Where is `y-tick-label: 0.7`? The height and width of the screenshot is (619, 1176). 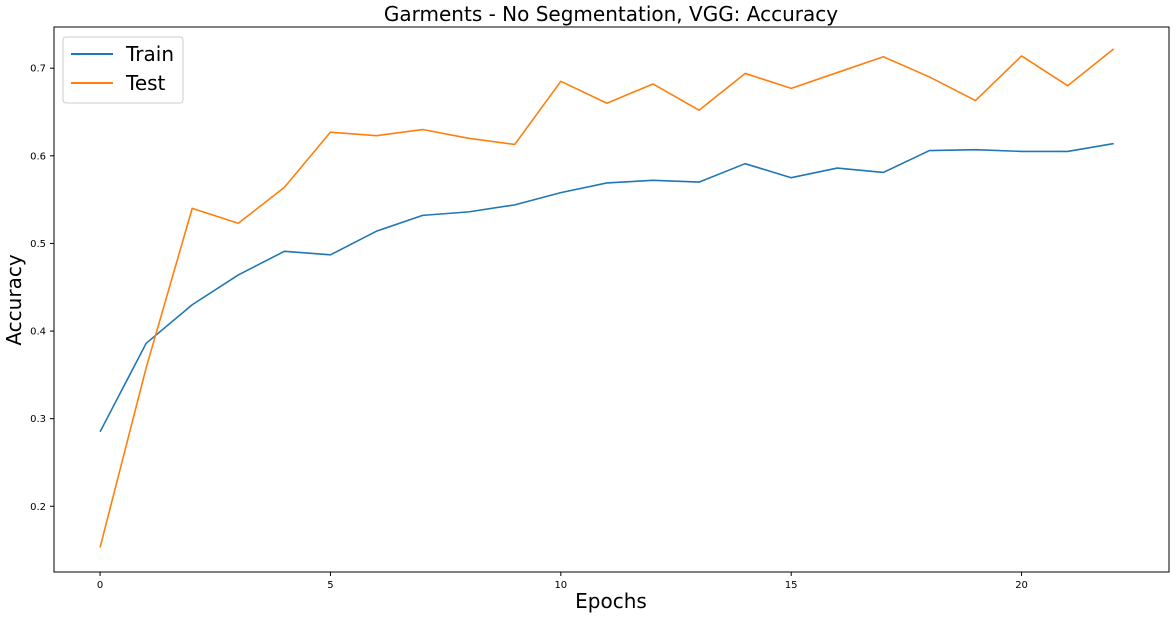 y-tick-label: 0.7 is located at coordinates (38, 69).